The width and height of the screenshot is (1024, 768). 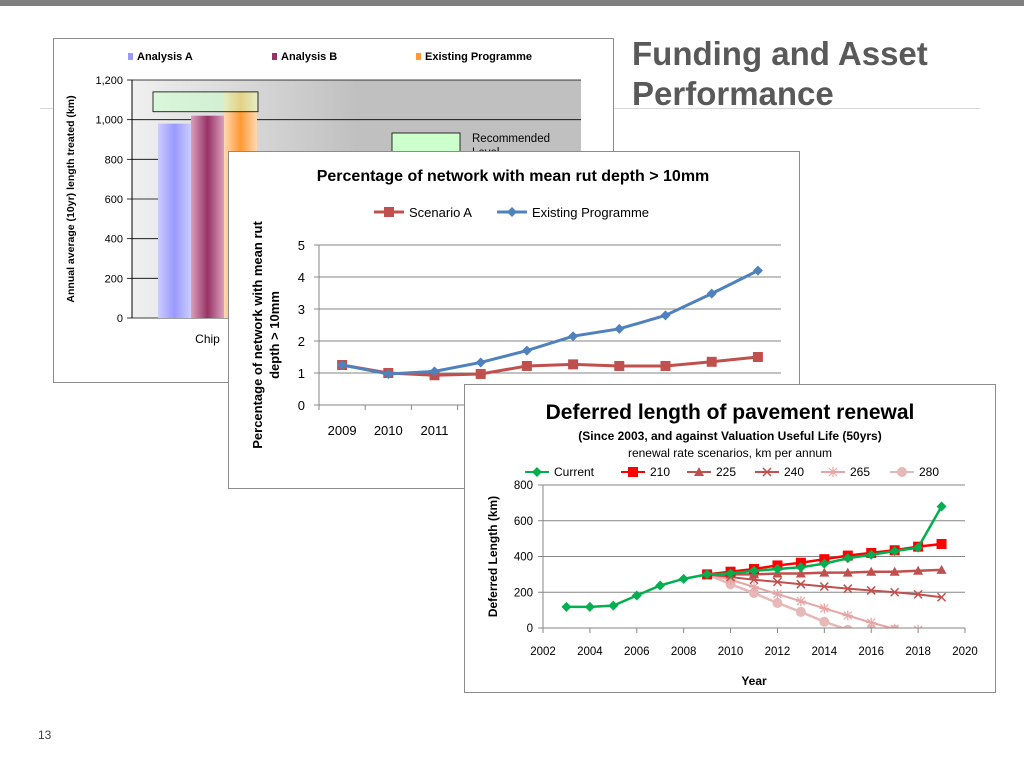 I want to click on y-tick-label: 5, so click(x=301, y=245).